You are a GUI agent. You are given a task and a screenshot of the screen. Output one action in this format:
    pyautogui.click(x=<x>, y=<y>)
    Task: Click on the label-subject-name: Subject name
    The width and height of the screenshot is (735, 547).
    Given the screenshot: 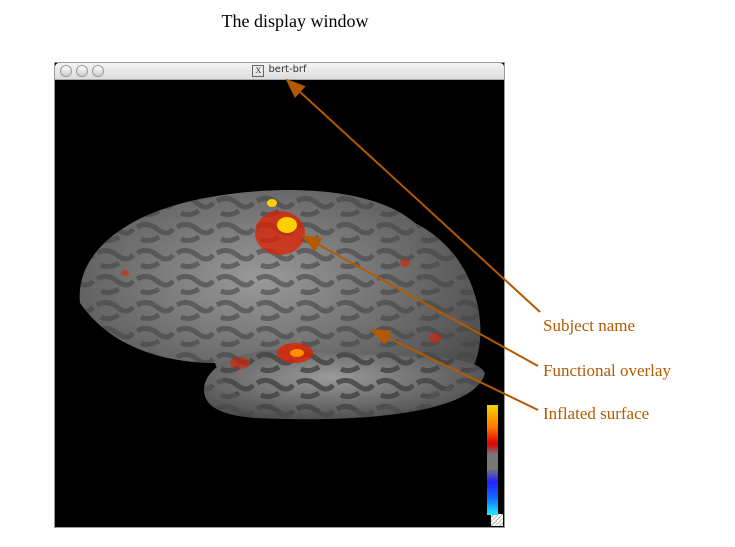 What is the action you would take?
    pyautogui.click(x=589, y=325)
    